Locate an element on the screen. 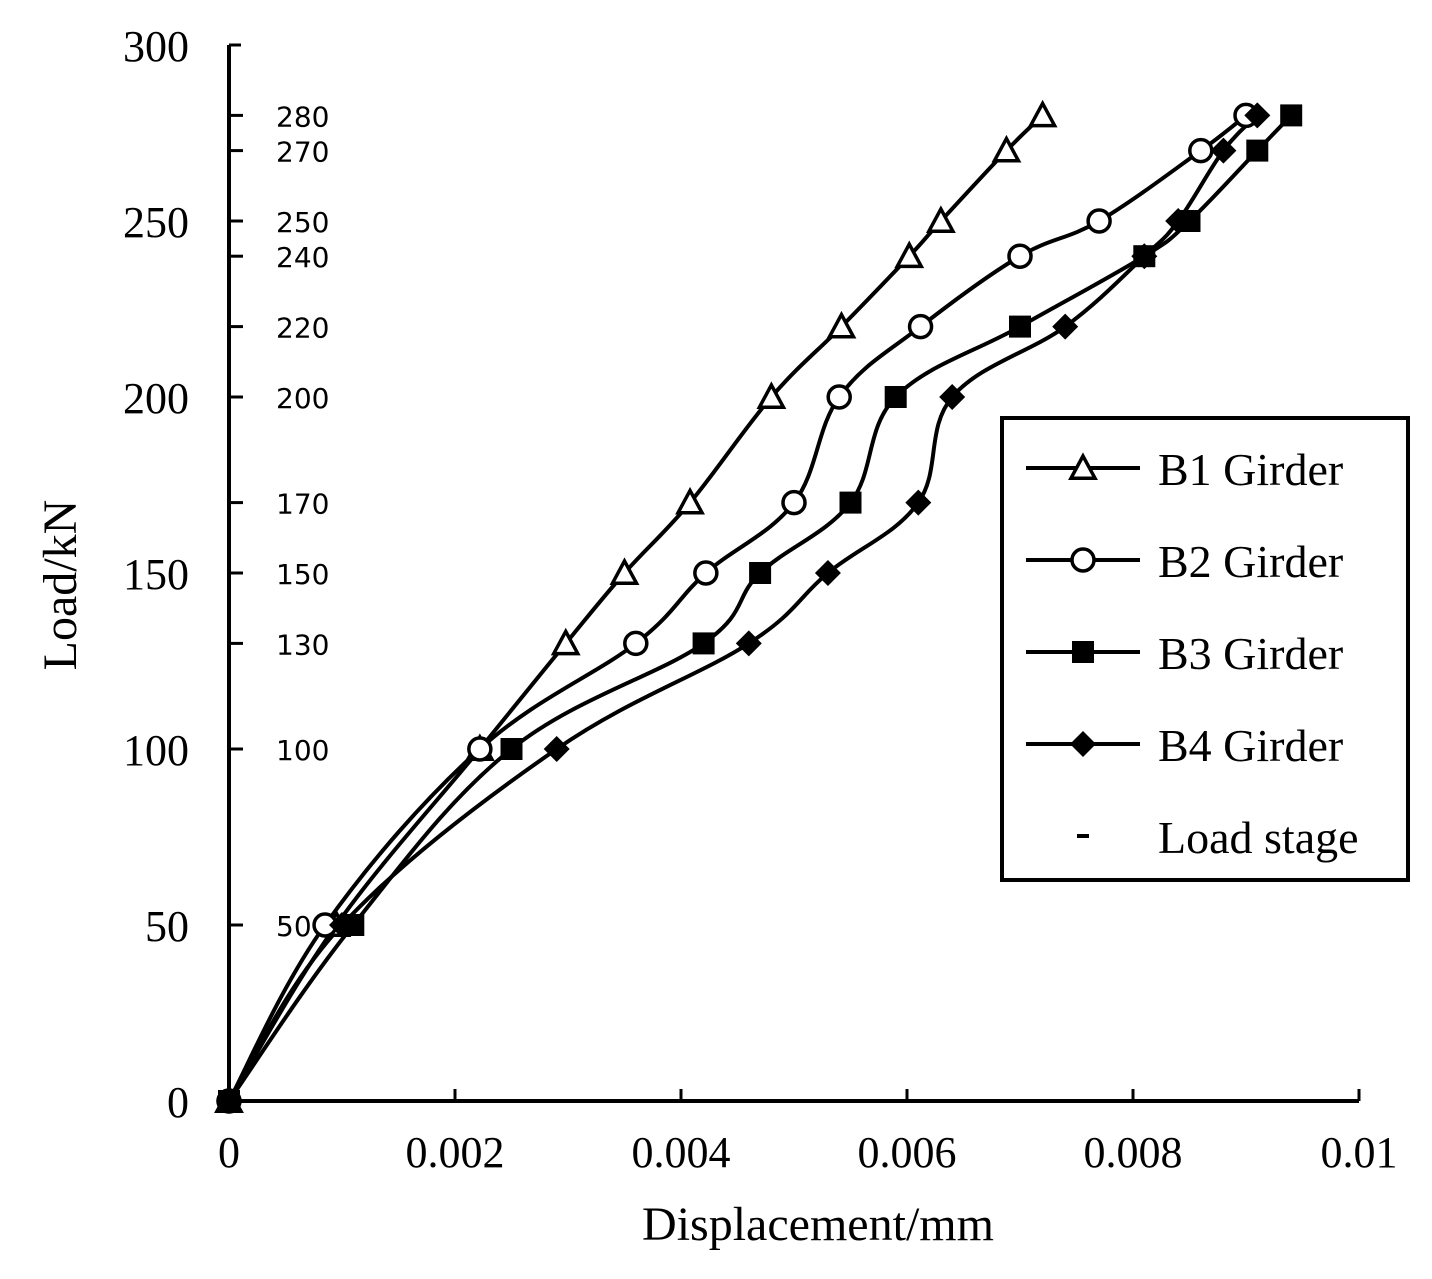 This screenshot has width=1432, height=1279. y-tick-label: 250 is located at coordinates (156, 222).